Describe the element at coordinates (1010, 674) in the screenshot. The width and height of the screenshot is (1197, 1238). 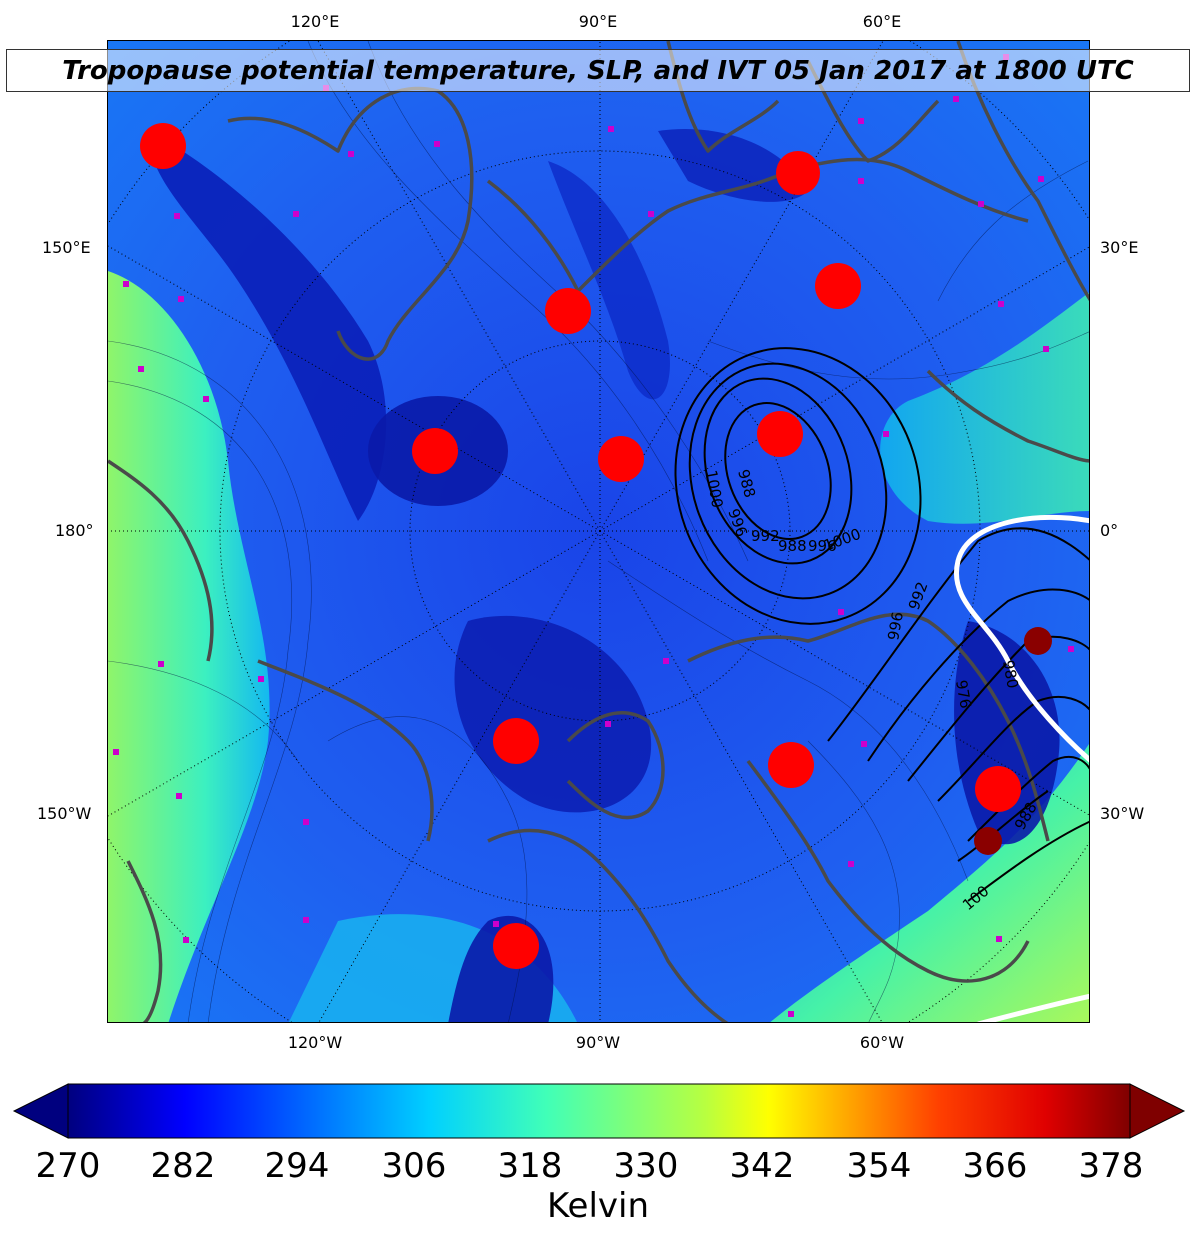
I see `slp-label: 980` at that location.